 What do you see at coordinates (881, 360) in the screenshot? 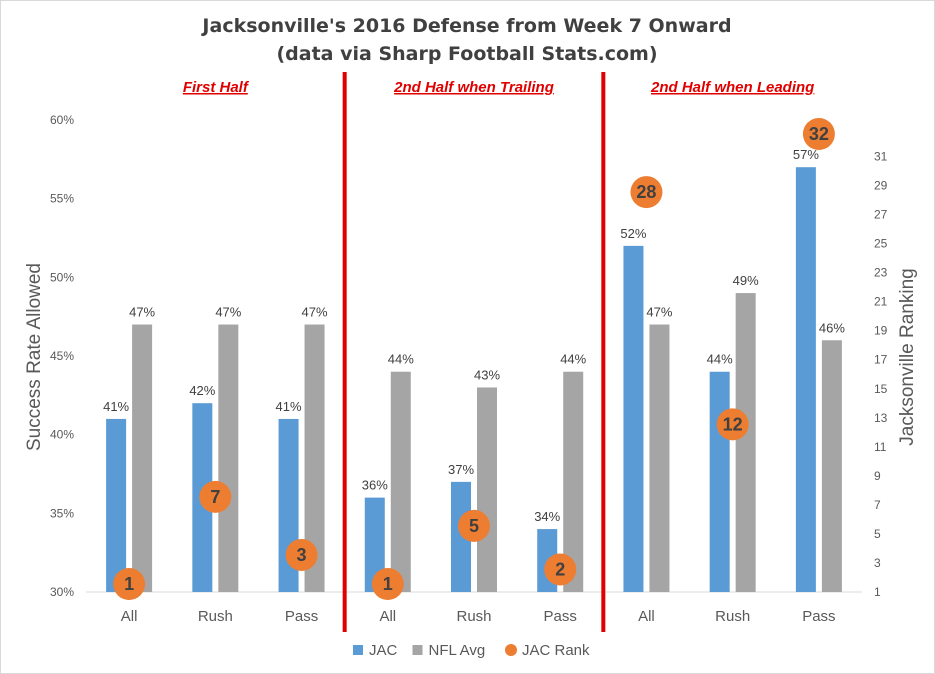
I see `y2-tick-label: 17` at bounding box center [881, 360].